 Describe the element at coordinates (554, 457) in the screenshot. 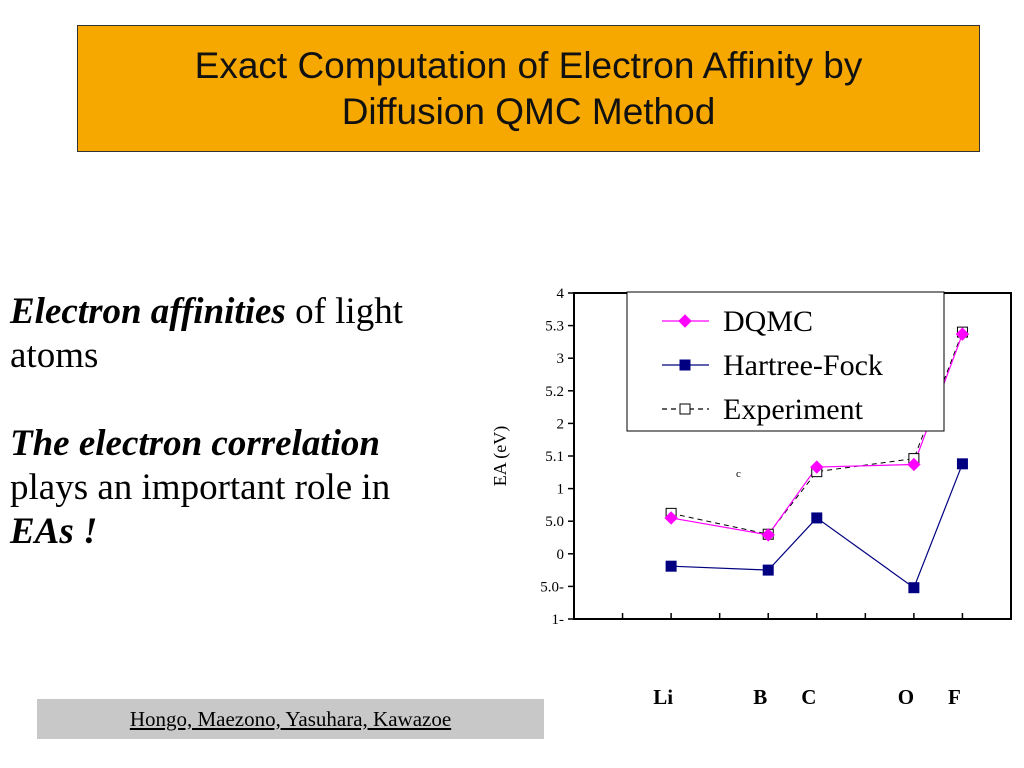

I see `y-tick-label: 5.1` at that location.